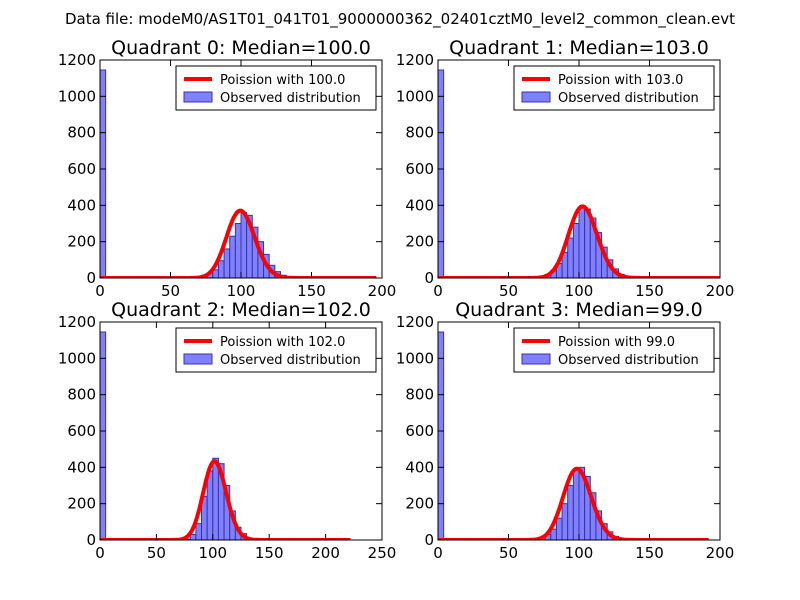 This screenshot has width=800, height=600. I want to click on legend: Poission with 99.0 Observed distribution, so click(614, 350).